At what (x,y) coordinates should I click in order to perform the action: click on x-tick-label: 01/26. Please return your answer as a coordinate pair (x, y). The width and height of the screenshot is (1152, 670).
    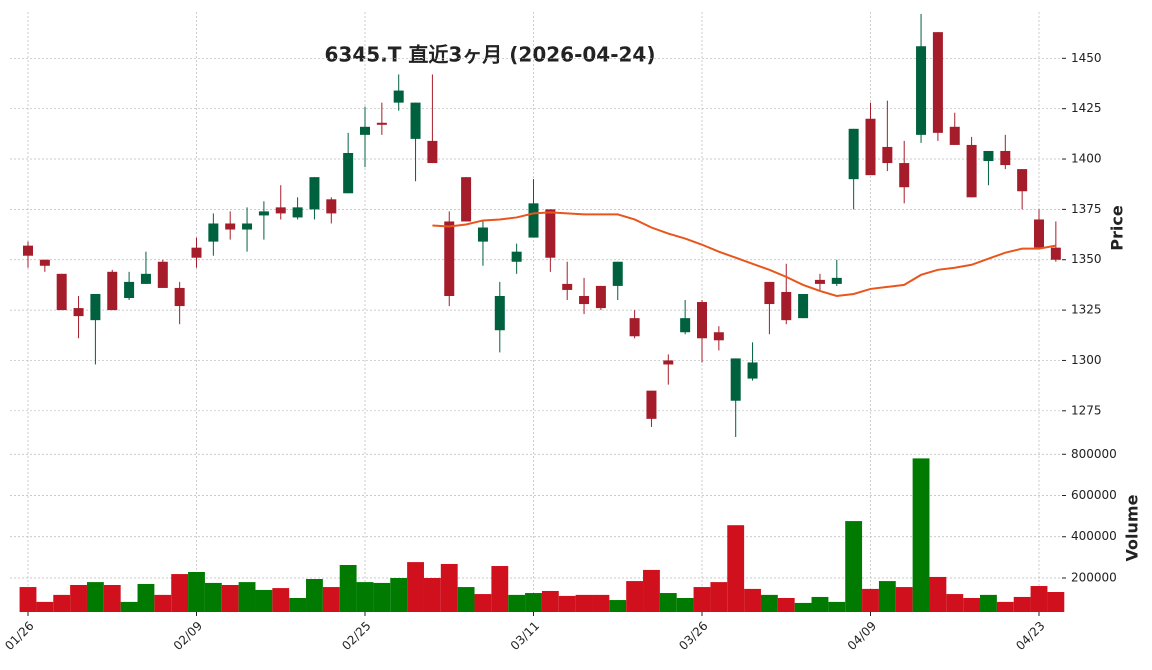
    Looking at the image, I should click on (19, 636).